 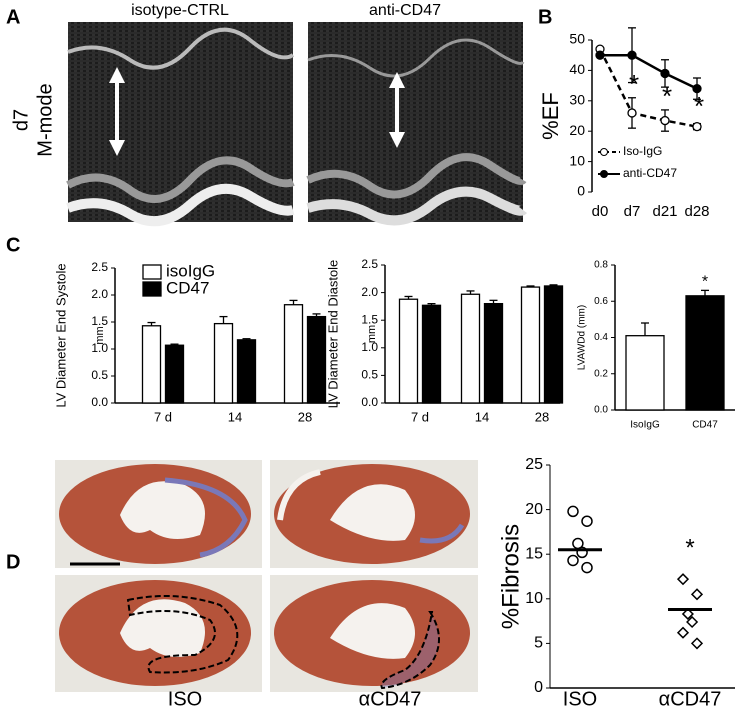 What do you see at coordinates (577, 39) in the screenshot?
I see `y-tick-label: 50` at bounding box center [577, 39].